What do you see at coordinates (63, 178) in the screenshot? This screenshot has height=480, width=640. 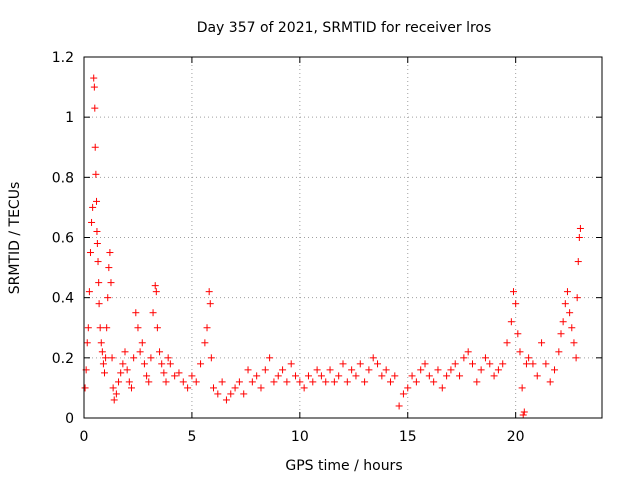 I see `y-tick-label: 0.8` at bounding box center [63, 178].